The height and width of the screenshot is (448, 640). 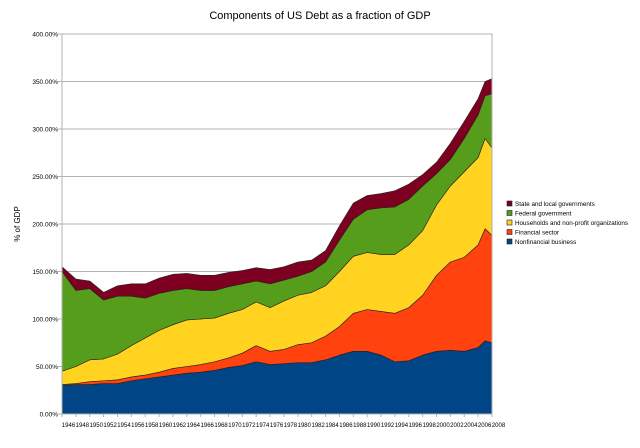 I want to click on x-tick-label: 1978, so click(x=291, y=425).